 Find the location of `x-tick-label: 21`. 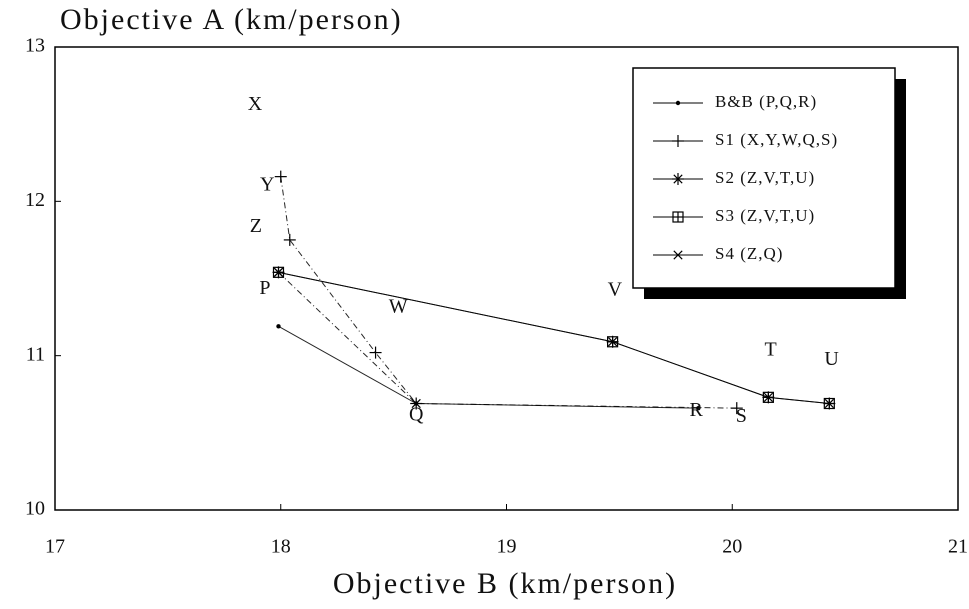

x-tick-label: 21 is located at coordinates (958, 547).